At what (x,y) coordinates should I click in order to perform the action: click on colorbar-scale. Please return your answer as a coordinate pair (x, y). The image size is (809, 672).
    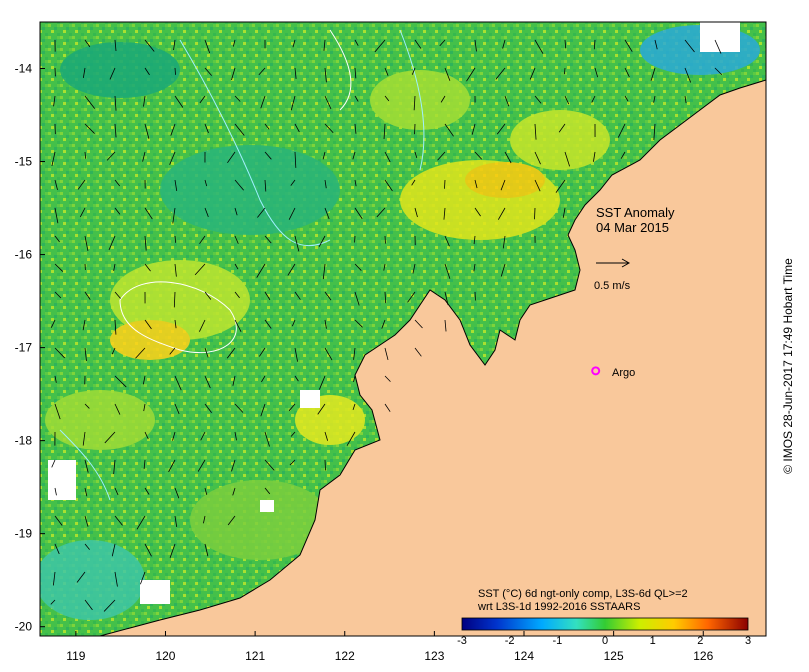
    Looking at the image, I should click on (605, 624).